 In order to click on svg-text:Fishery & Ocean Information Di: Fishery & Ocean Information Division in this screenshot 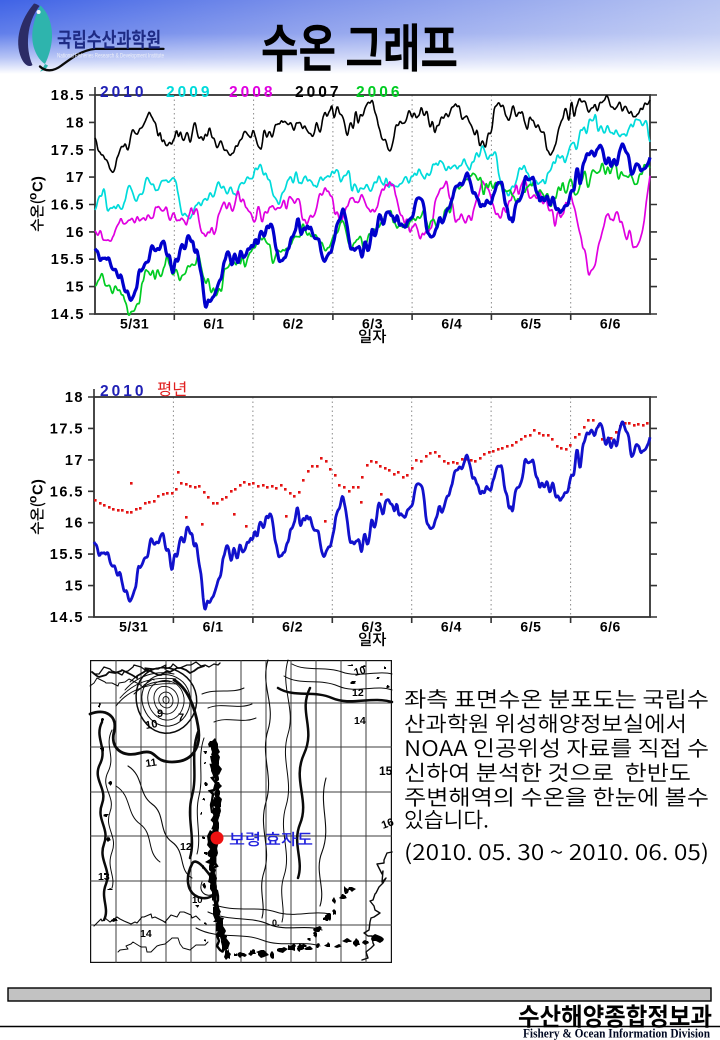, I will do `click(616, 1033)`.